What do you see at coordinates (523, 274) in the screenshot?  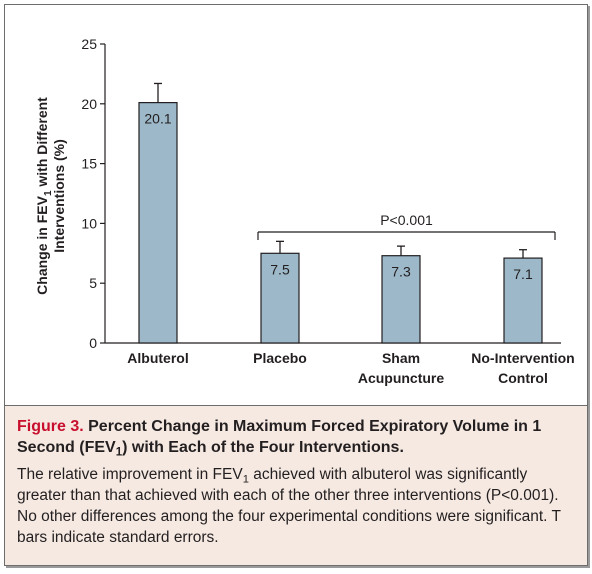 I see `bar-value-label: 7.1` at bounding box center [523, 274].